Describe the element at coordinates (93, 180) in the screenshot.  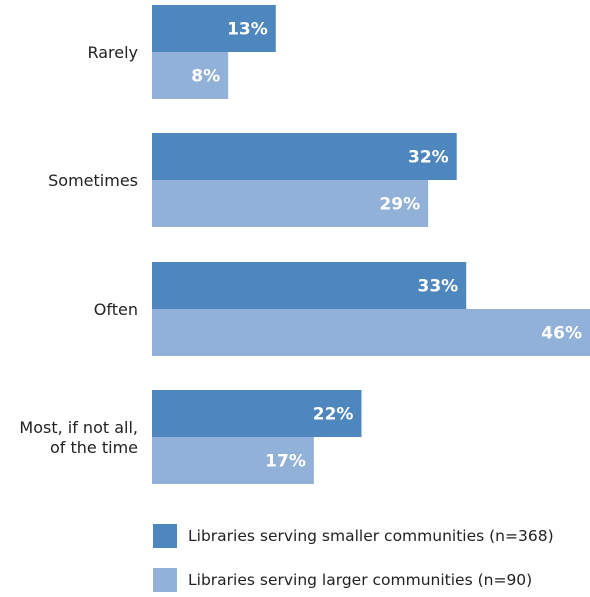
I see `category-label-sometimes: Sometimes` at that location.